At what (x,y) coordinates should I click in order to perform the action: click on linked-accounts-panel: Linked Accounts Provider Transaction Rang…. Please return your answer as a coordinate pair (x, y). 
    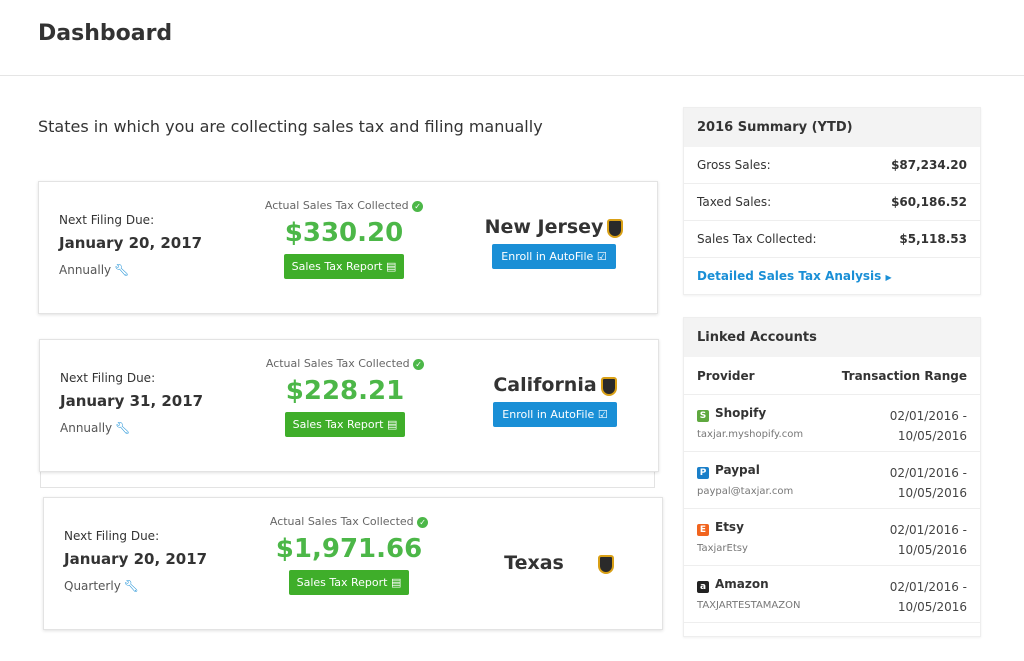
    Looking at the image, I should click on (832, 477).